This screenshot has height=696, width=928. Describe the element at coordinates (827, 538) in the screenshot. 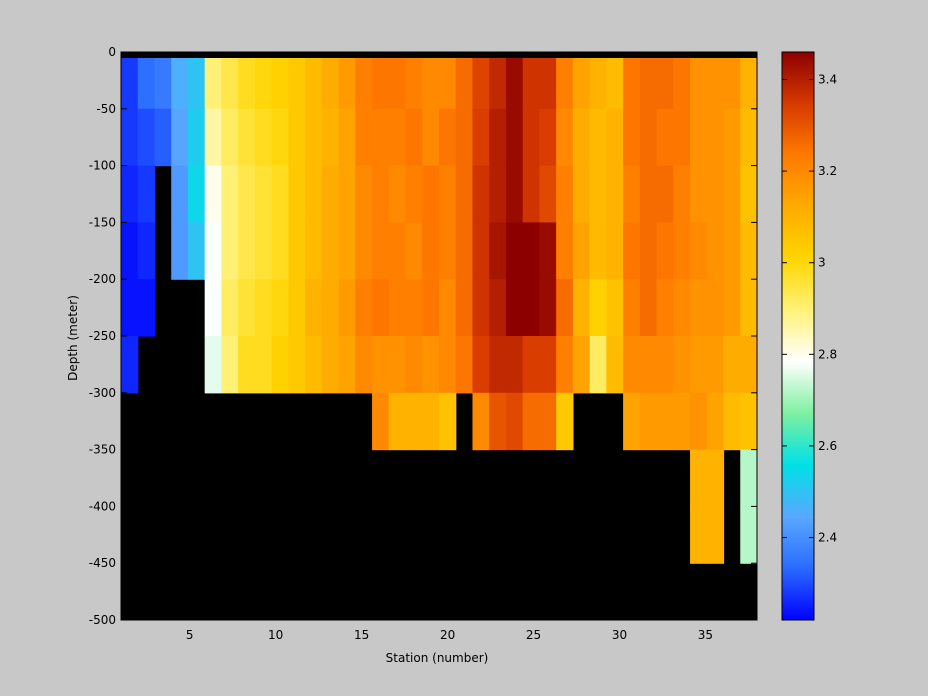

I see `colorbar-tick-label: 2.4` at that location.